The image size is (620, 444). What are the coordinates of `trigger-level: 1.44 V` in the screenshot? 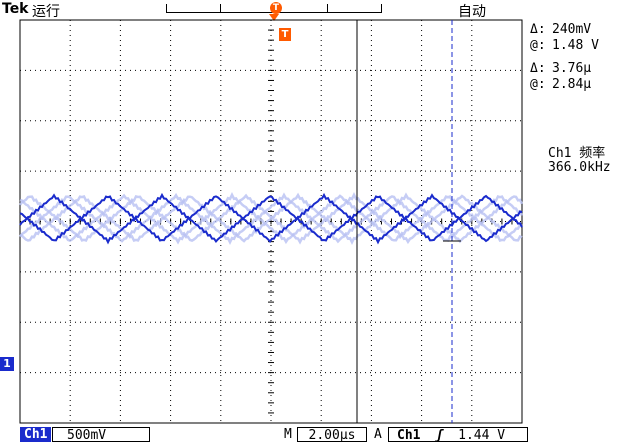 It's located at (482, 435).